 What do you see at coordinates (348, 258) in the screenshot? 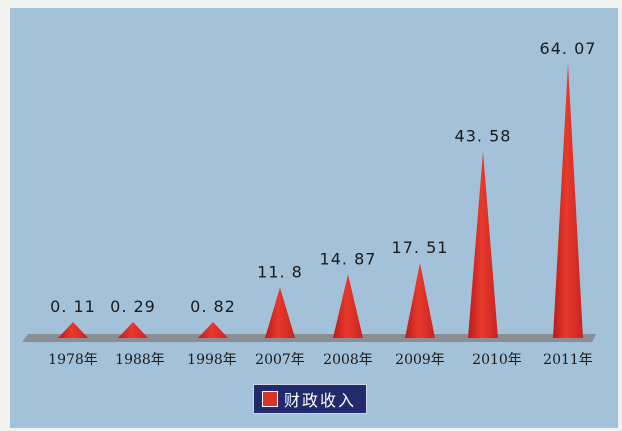
I see `value-label: 14. 87` at bounding box center [348, 258].